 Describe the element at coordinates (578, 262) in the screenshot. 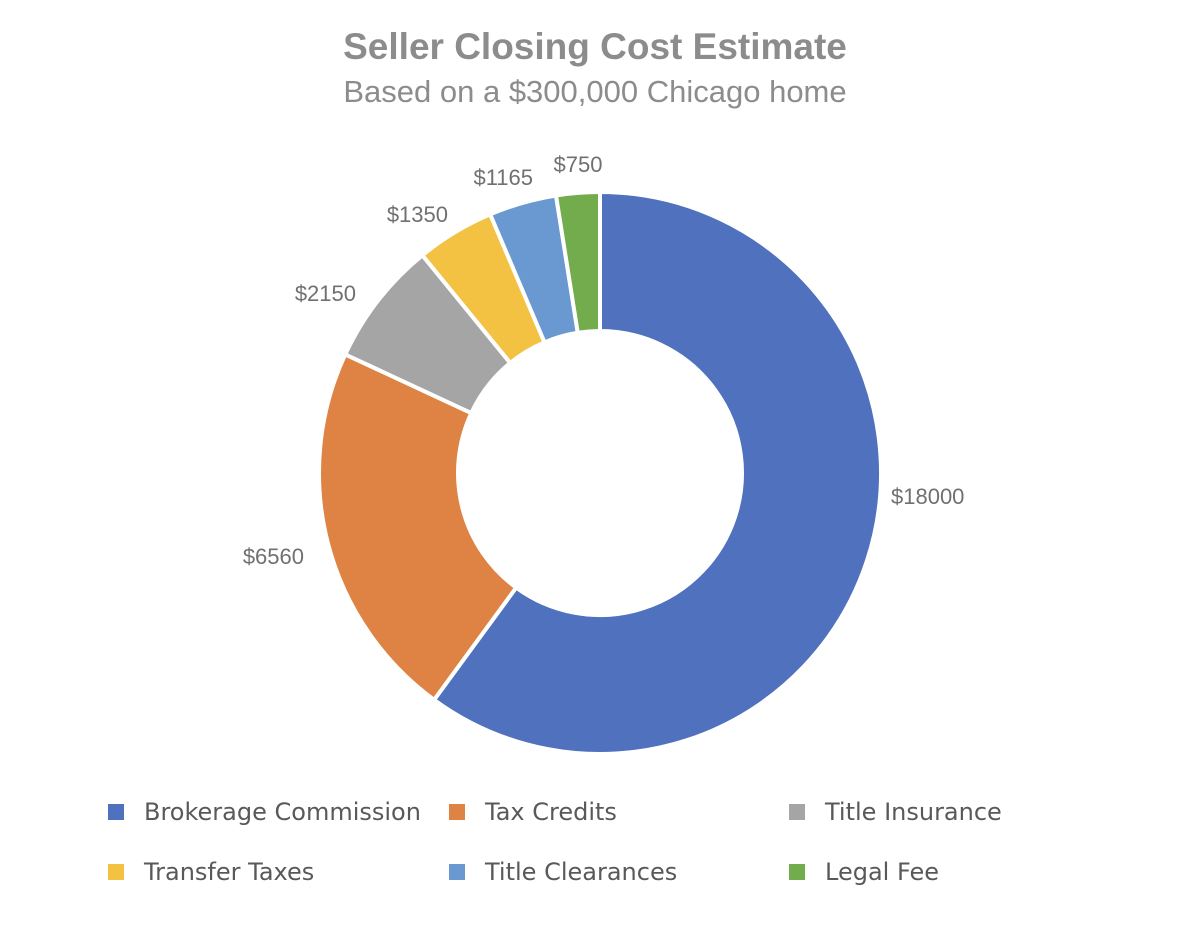

I see `donut-slice-legal-fee` at that location.